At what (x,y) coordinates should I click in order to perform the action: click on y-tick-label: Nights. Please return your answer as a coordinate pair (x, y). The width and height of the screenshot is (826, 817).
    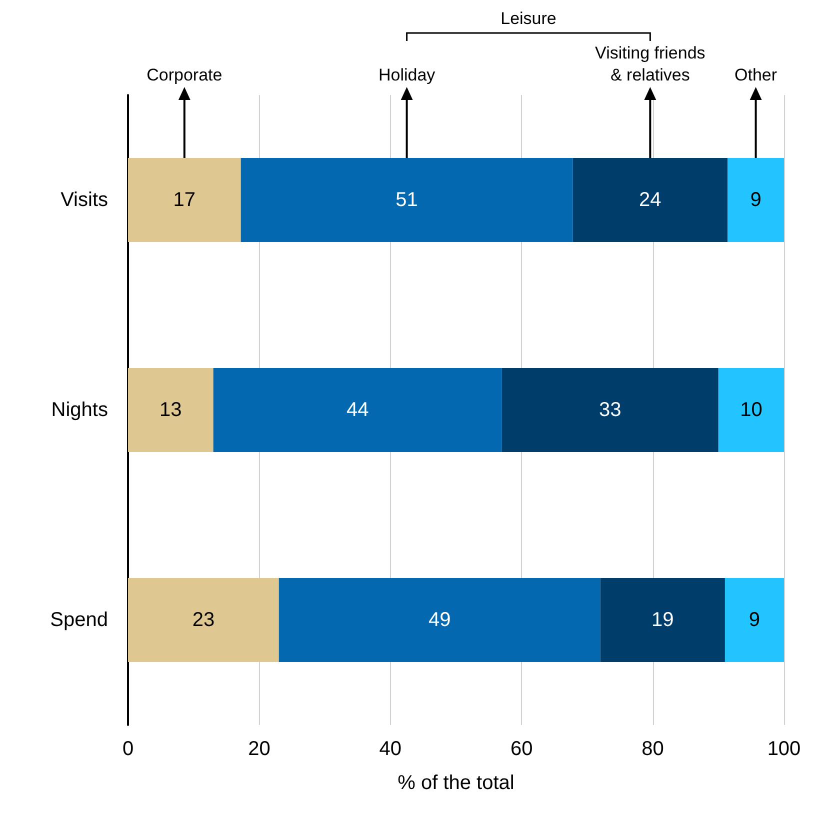
    Looking at the image, I should click on (79, 410).